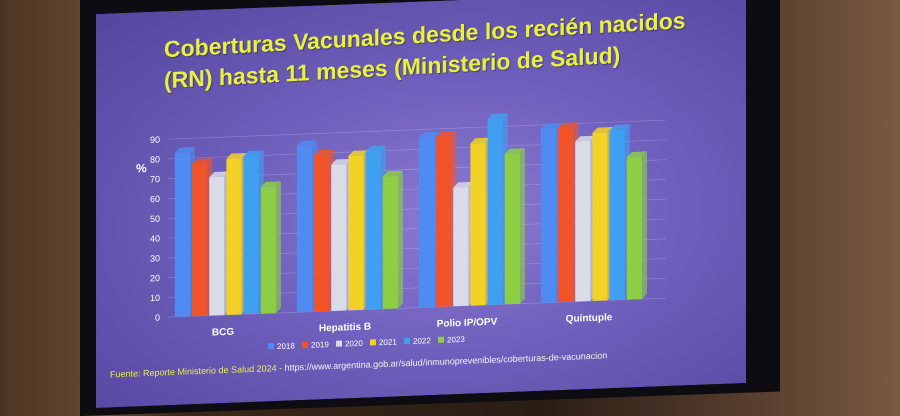 The width and height of the screenshot is (900, 416). Describe the element at coordinates (155, 258) in the screenshot. I see `y-tick-label: 30` at that location.